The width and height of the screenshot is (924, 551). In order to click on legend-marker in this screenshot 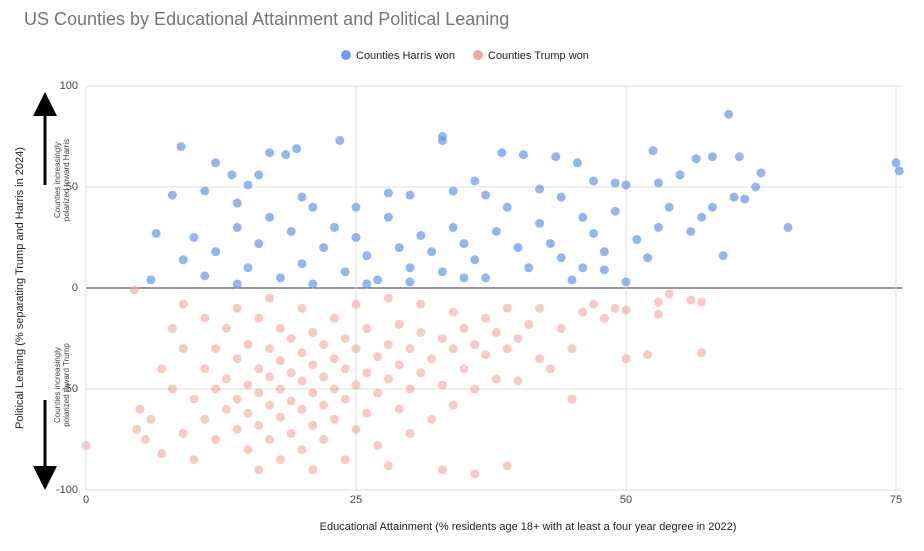, I will do `click(346, 55)`.